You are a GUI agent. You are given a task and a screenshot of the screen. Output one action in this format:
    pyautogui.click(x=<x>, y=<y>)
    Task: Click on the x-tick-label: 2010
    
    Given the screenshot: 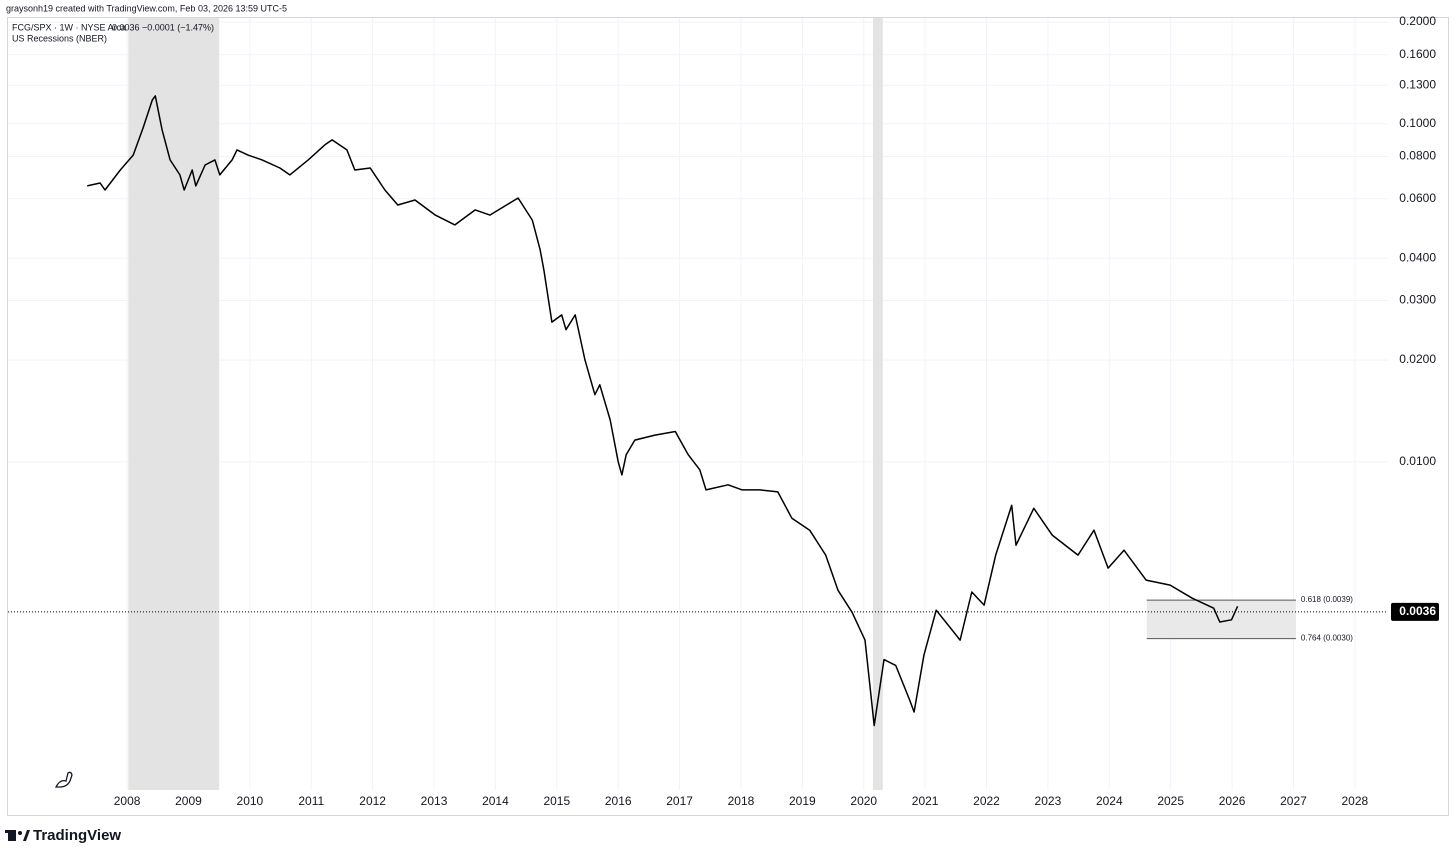 What is the action you would take?
    pyautogui.click(x=250, y=801)
    